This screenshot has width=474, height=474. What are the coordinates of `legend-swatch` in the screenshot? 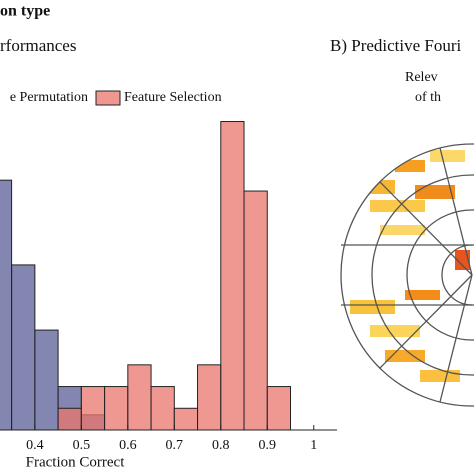 It's located at (108, 98).